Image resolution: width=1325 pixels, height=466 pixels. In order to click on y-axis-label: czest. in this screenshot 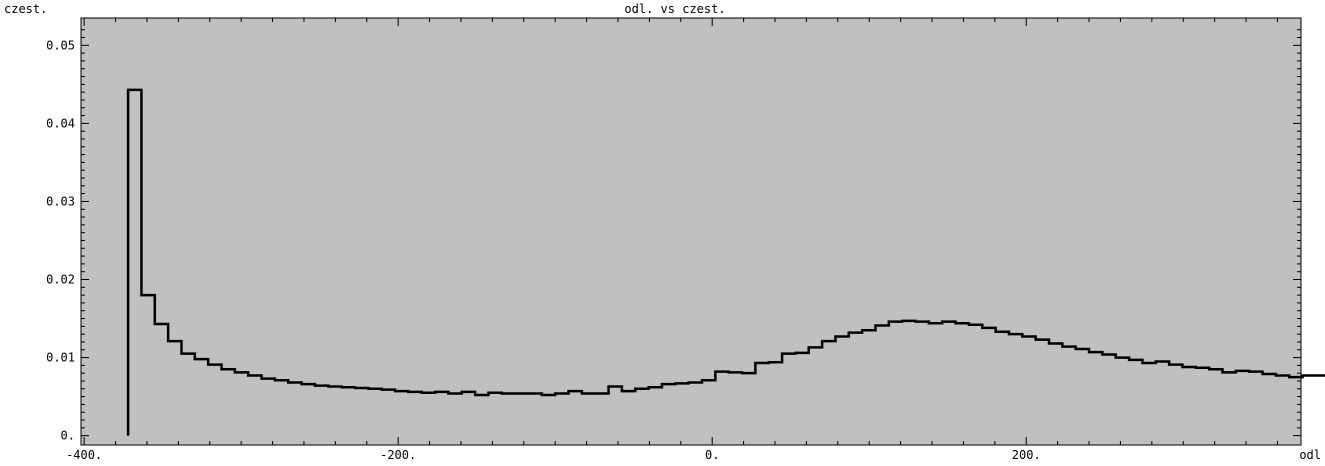, I will do `click(25, 9)`.